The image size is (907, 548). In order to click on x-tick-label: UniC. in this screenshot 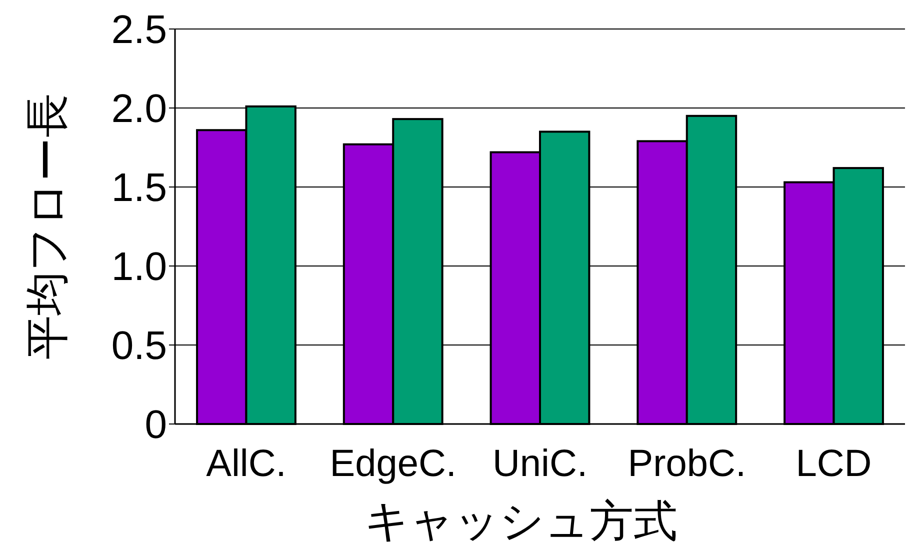, I will do `click(540, 464)`.